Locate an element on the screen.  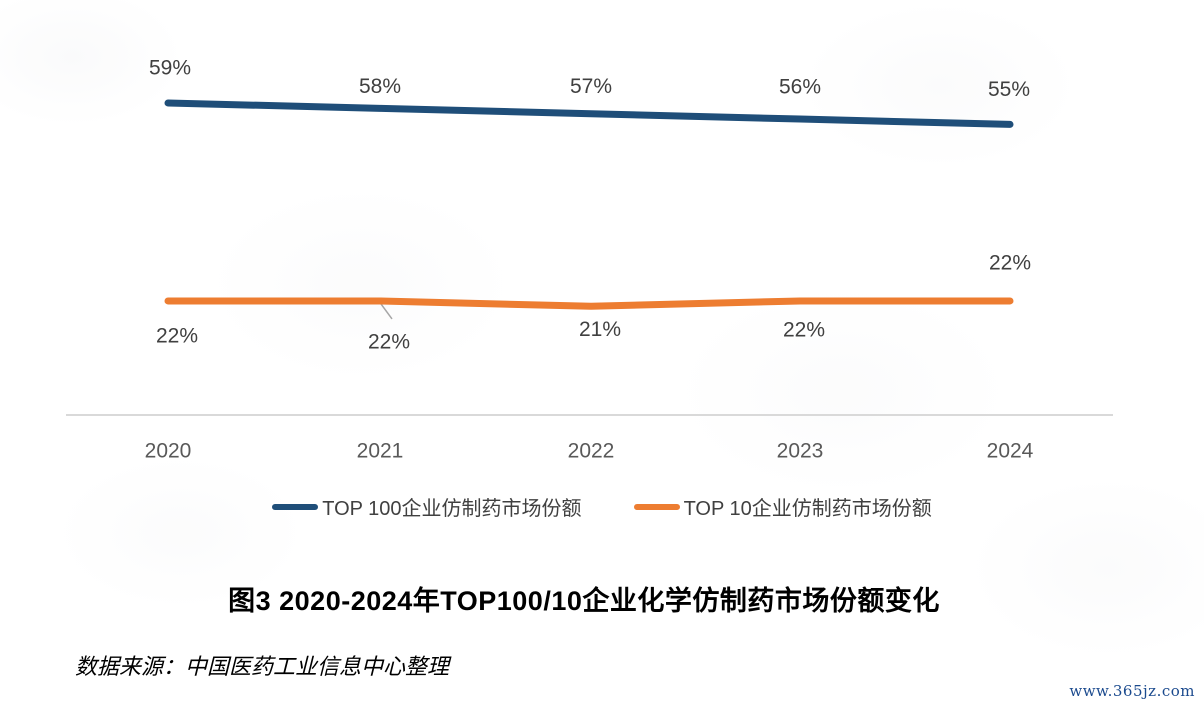
legend-swatch-top100 is located at coordinates (295, 506).